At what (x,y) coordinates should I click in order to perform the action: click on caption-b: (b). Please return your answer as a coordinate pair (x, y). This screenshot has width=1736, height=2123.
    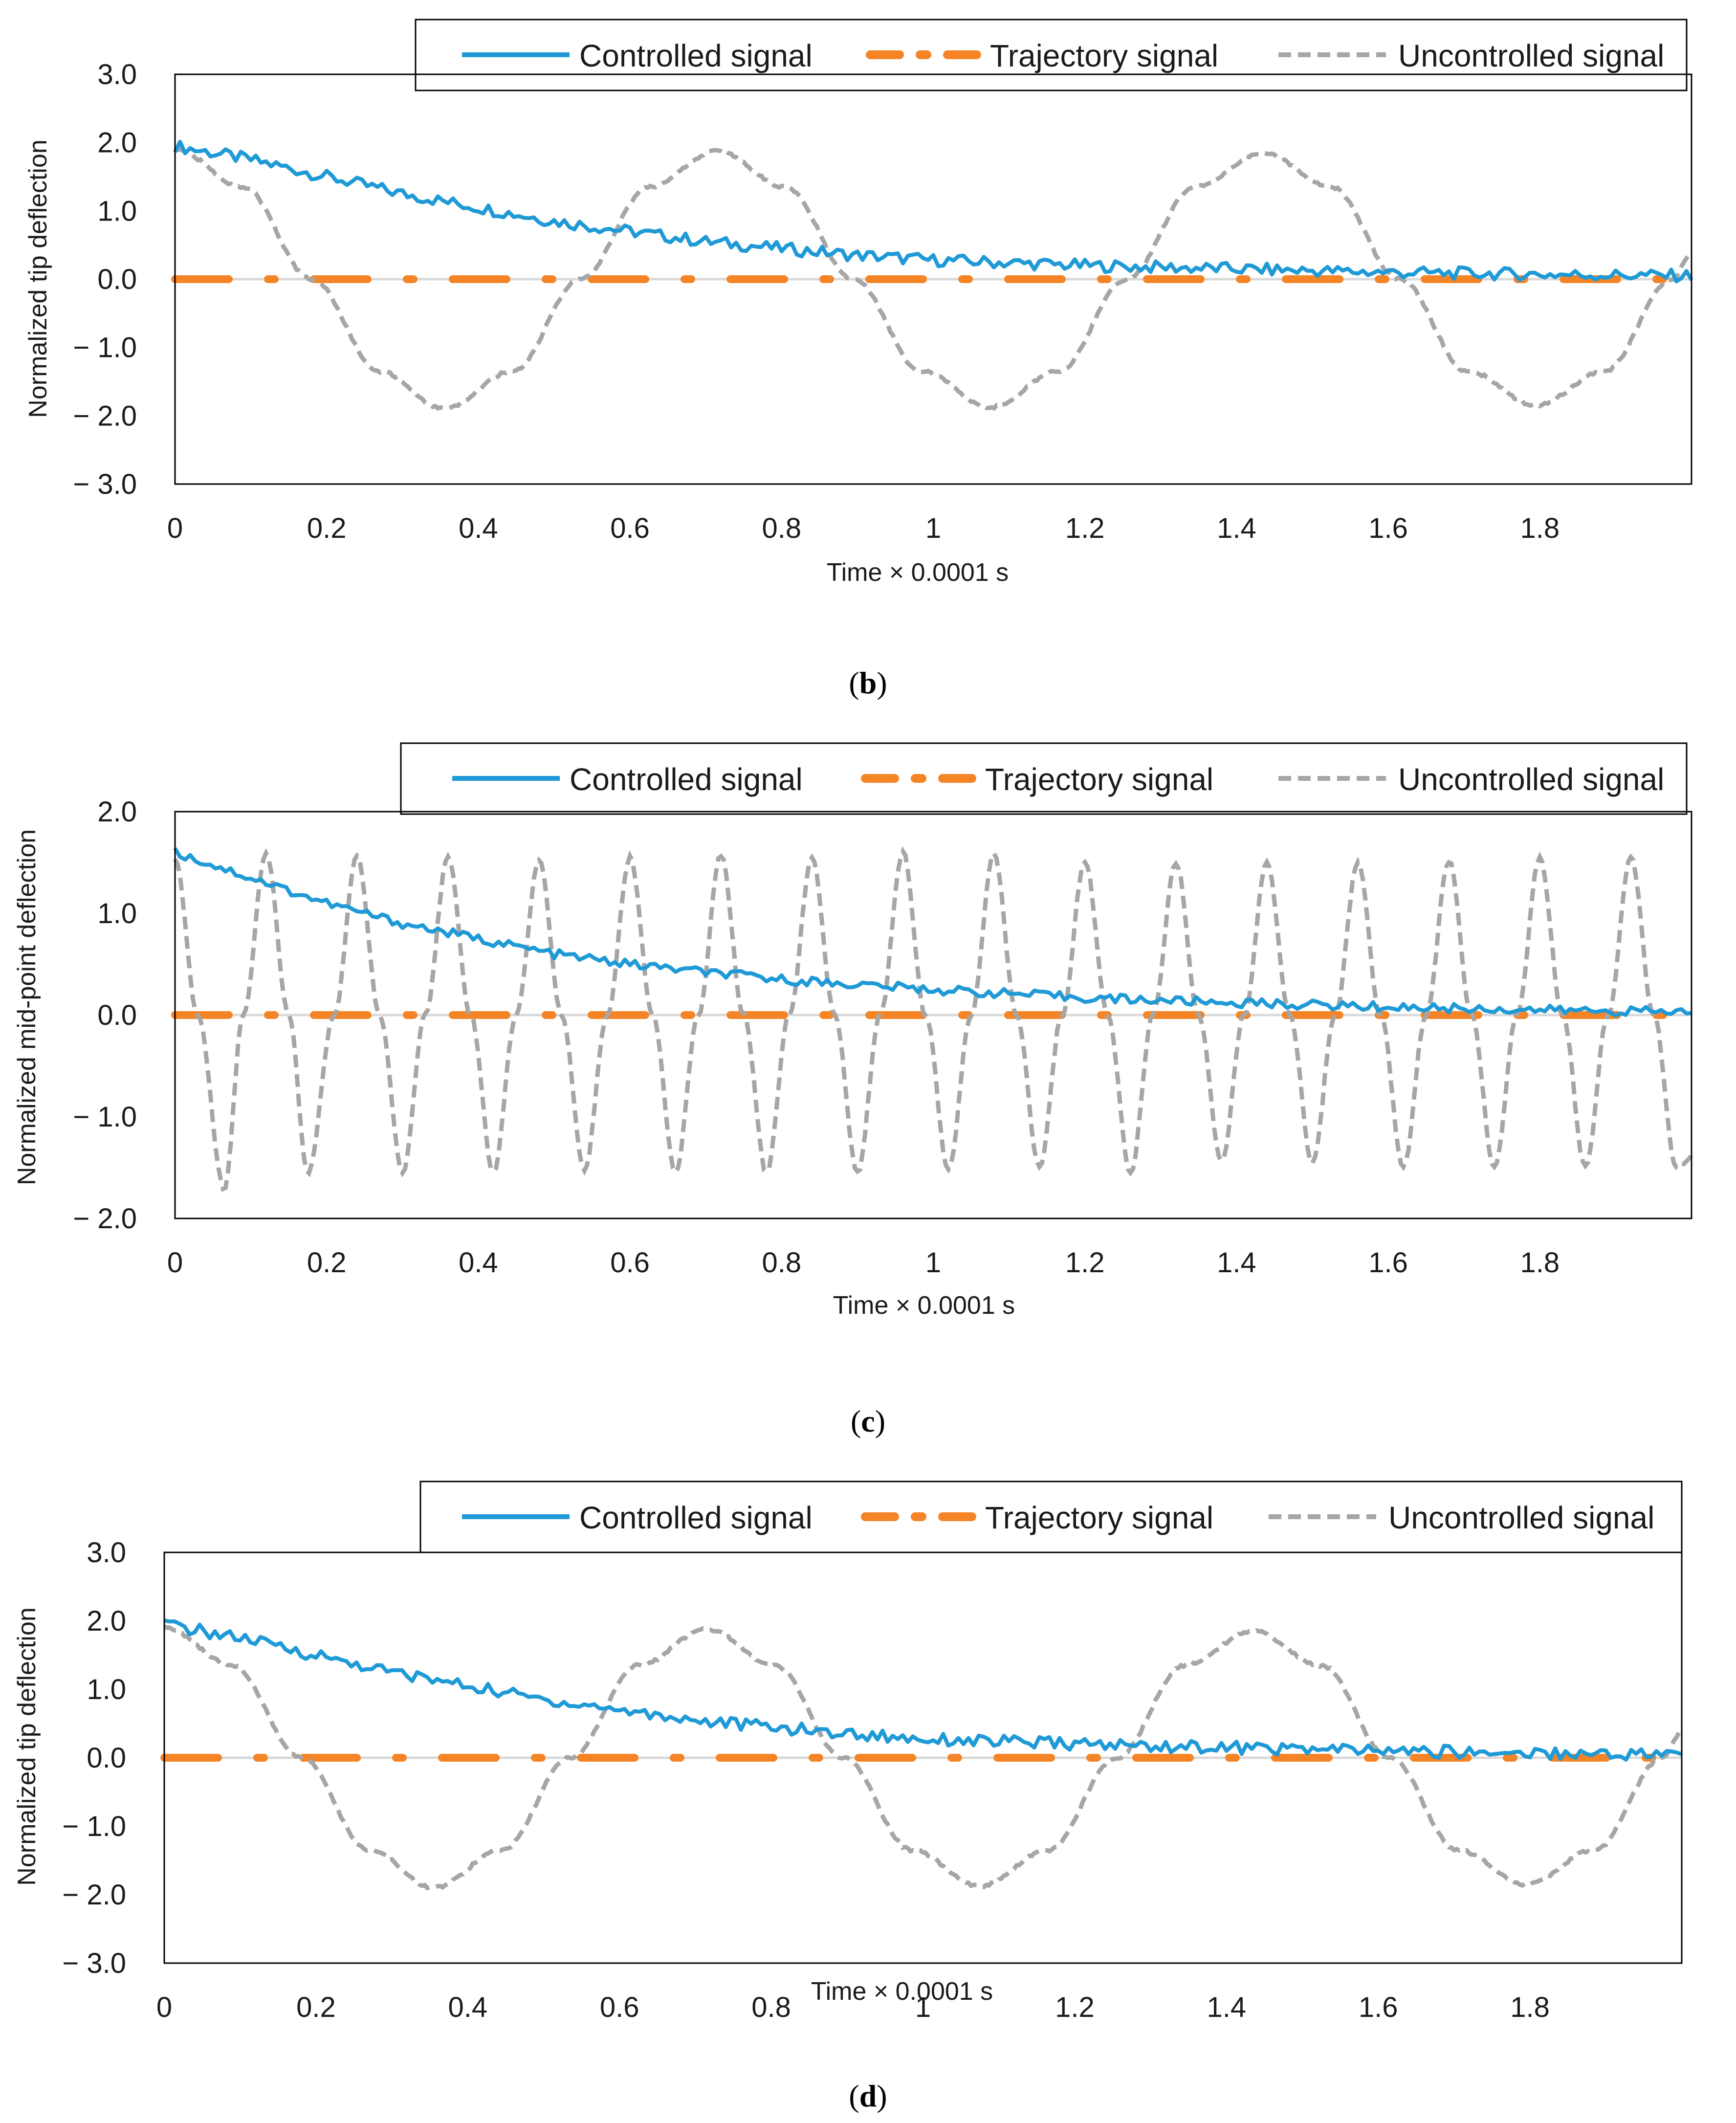
    Looking at the image, I should click on (868, 682).